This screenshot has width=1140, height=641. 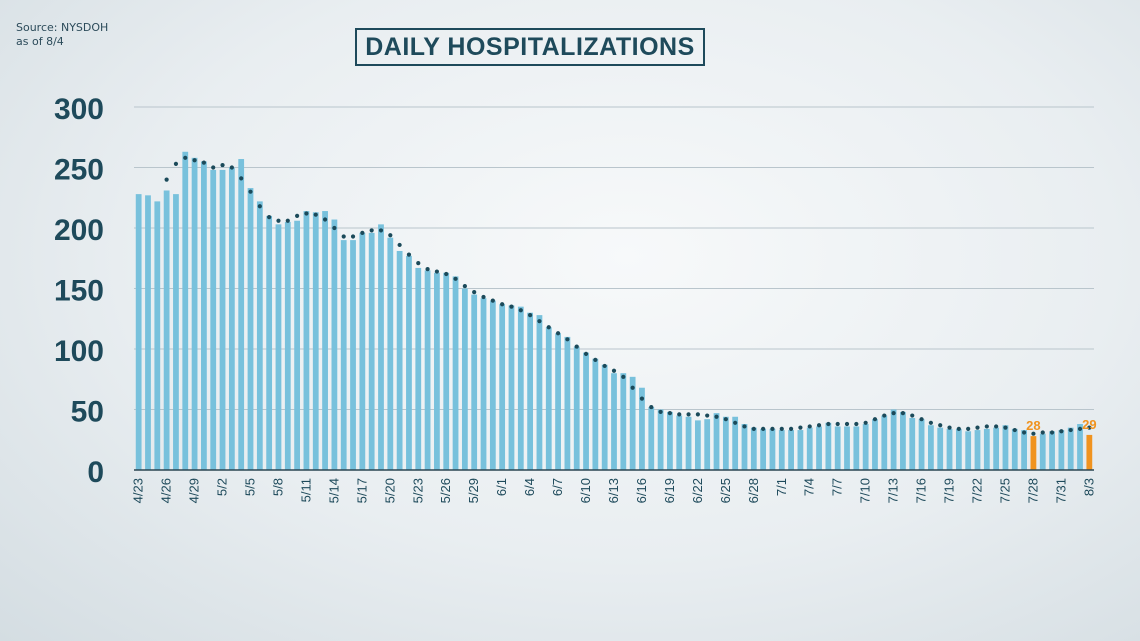 What do you see at coordinates (1033, 453) in the screenshot?
I see `highlighted-bar` at bounding box center [1033, 453].